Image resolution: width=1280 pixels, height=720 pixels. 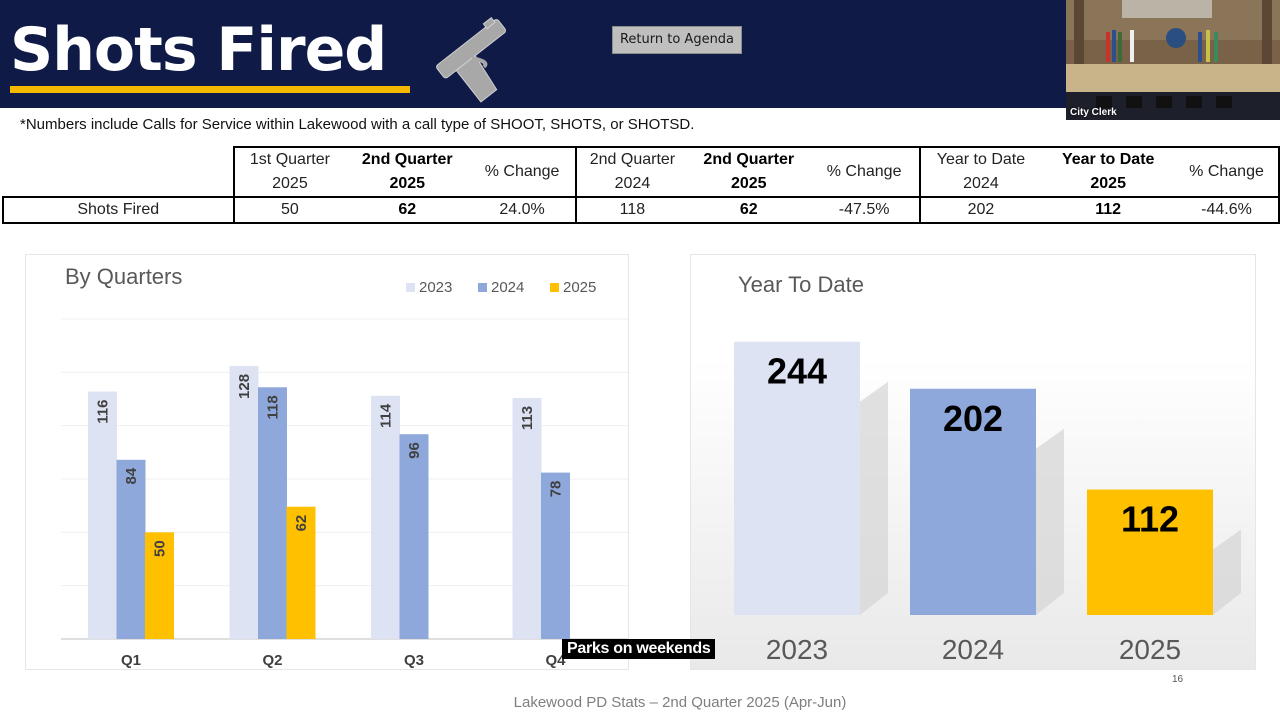 I want to click on chart-title: Year To Date, so click(x=801, y=284).